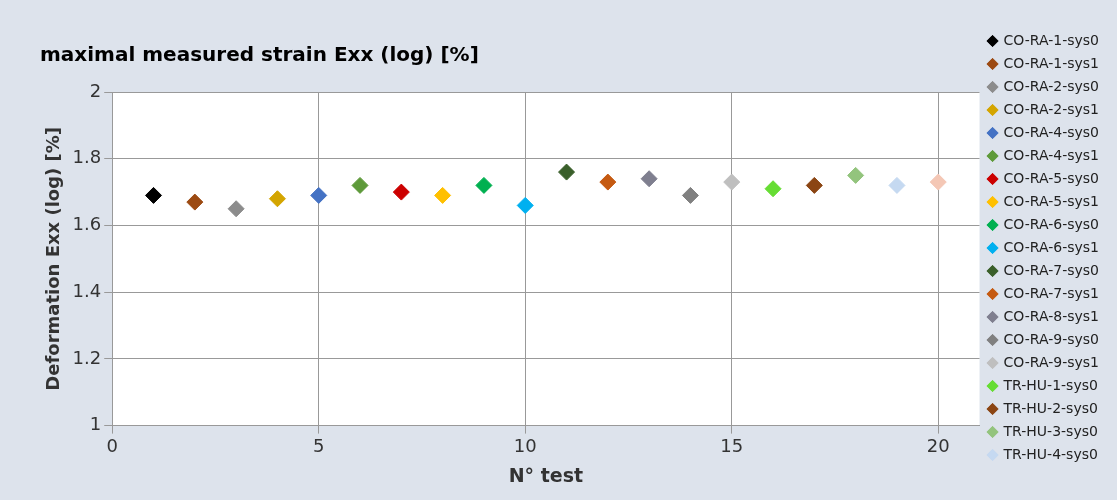  Describe the element at coordinates (1051, 39) in the screenshot. I see `legend-label: CO-RA-1-sys0` at that location.